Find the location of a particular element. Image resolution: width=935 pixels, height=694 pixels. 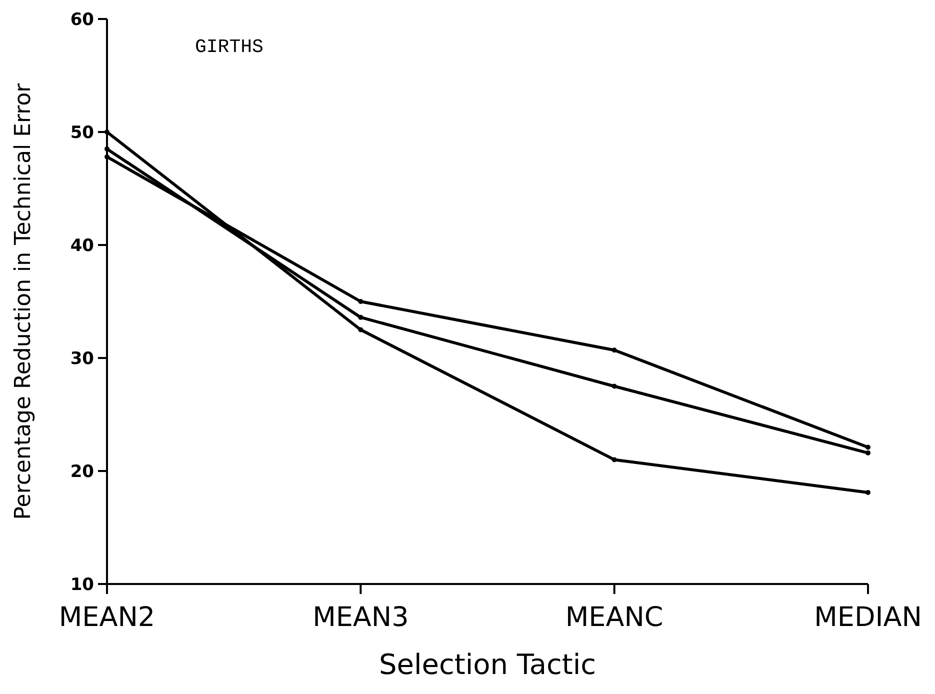

y-tick-label: 30 is located at coordinates (82, 358).